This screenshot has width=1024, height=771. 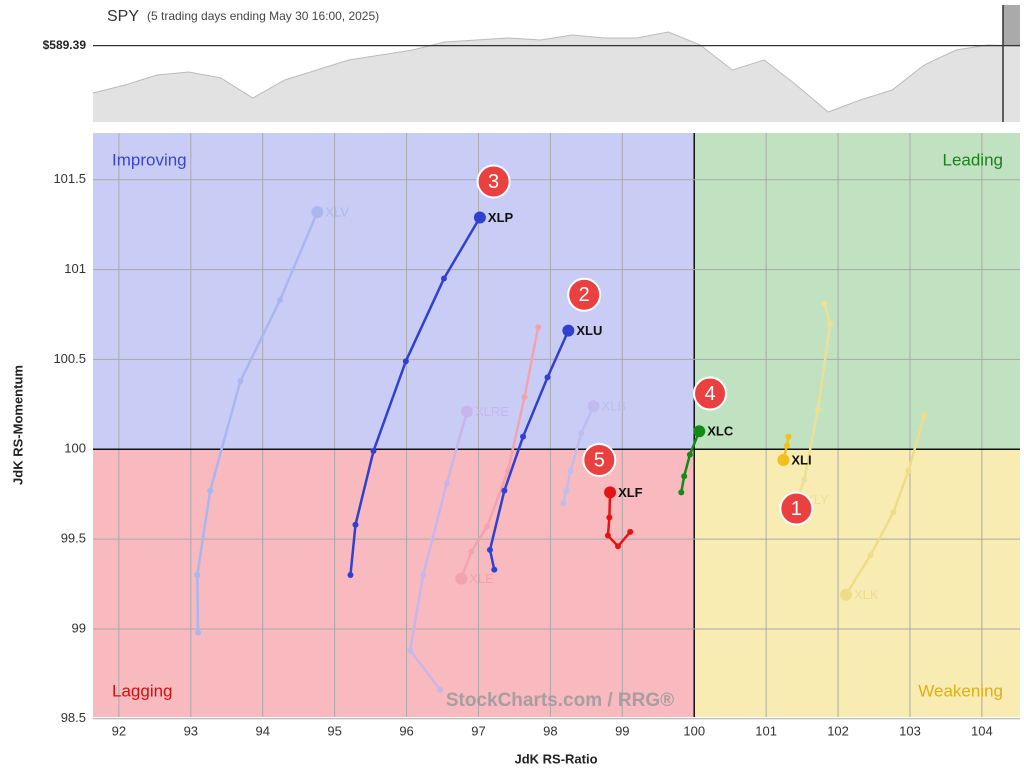 I want to click on x-tick-label: 101, so click(x=766, y=730).